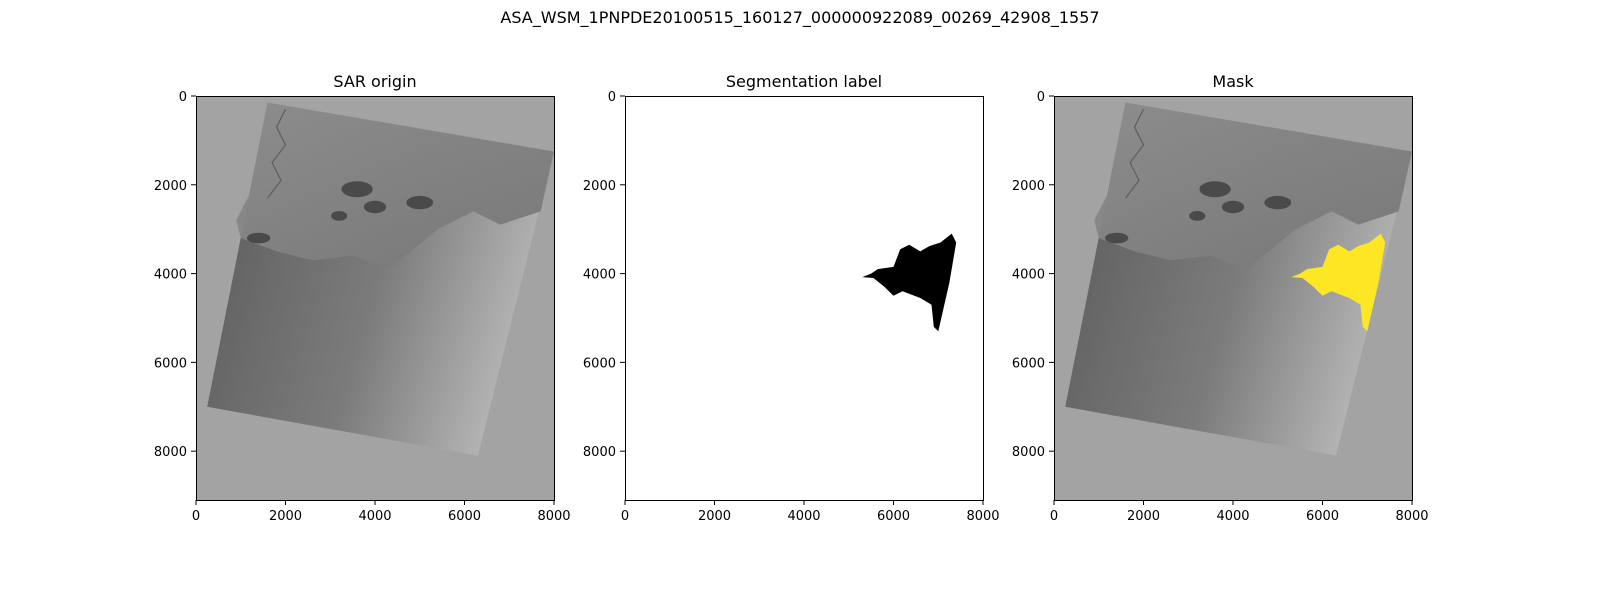 Image resolution: width=1600 pixels, height=600 pixels. Describe the element at coordinates (374, 81) in the screenshot. I see `panel-title: SAR origin` at that location.